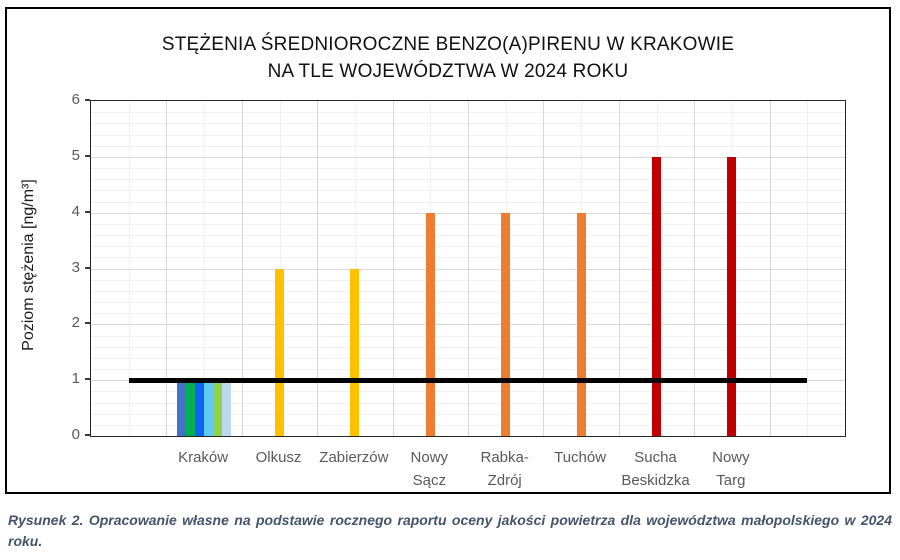  What do you see at coordinates (218, 408) in the screenshot?
I see `bar-Kraków-5` at bounding box center [218, 408].